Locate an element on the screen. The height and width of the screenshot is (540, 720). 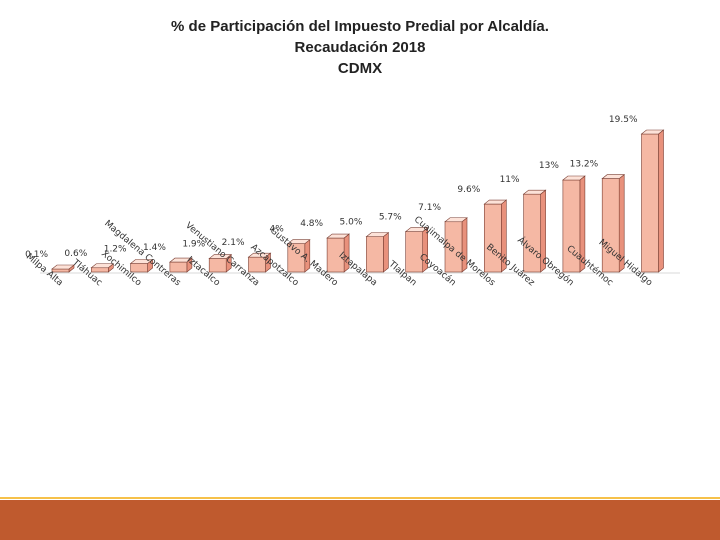
data-label-10: 5.7% is located at coordinates (390, 218).